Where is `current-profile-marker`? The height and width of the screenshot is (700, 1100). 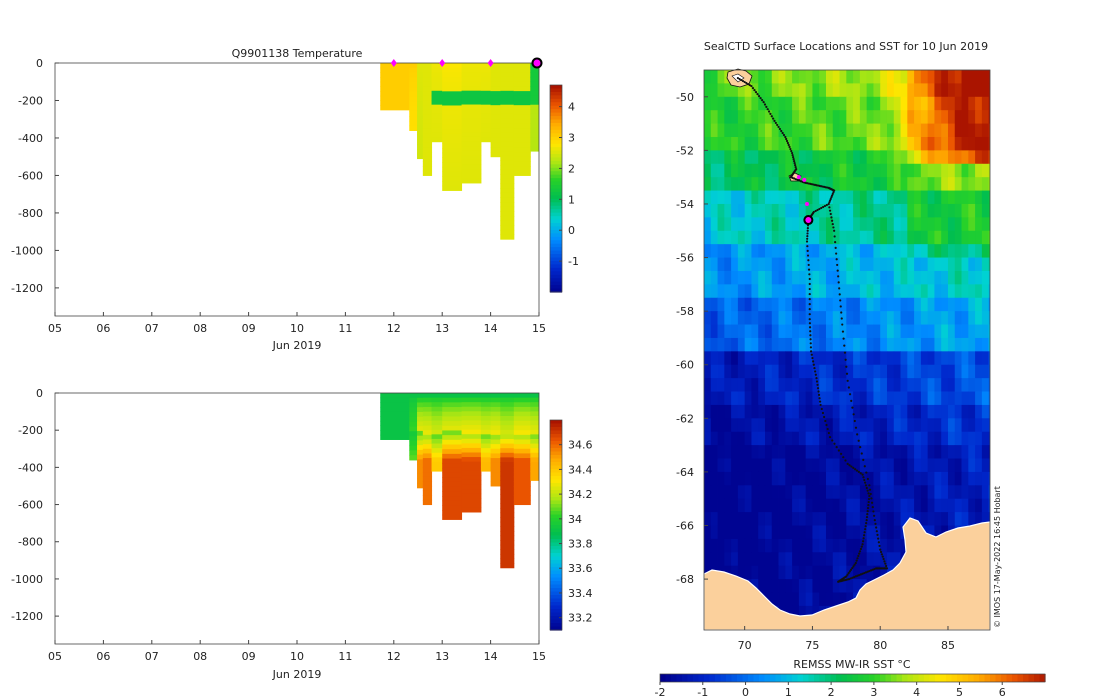 current-profile-marker is located at coordinates (537, 63).